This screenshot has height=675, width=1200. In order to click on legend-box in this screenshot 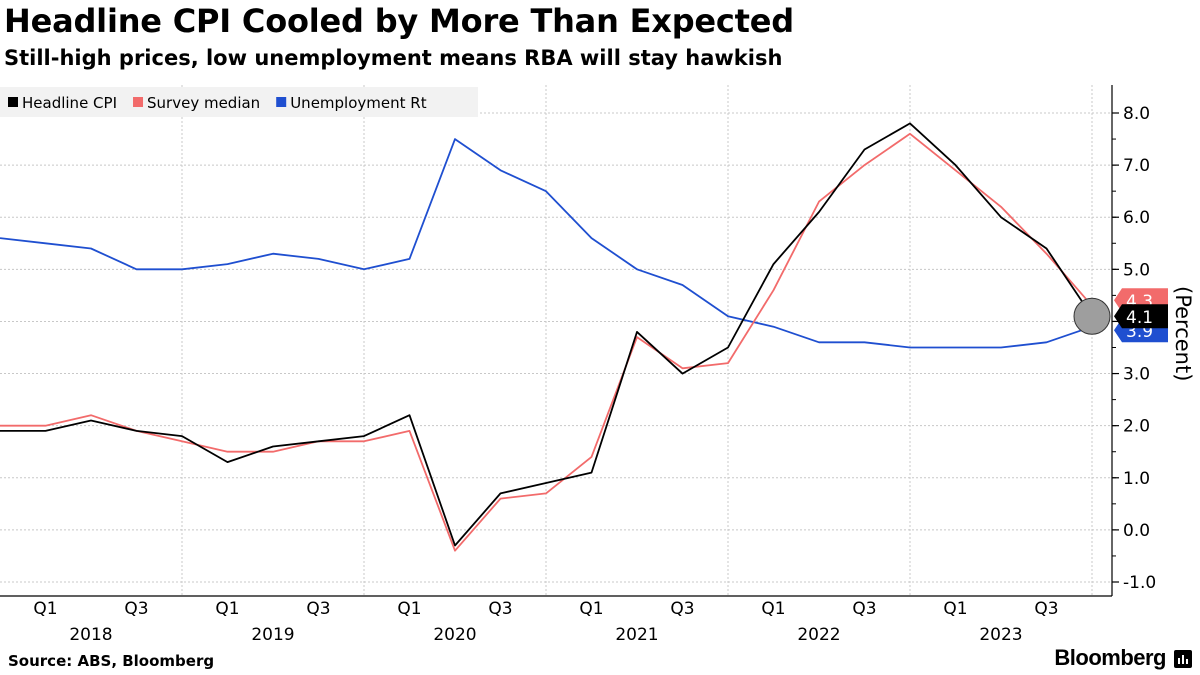, I will do `click(239, 102)`.